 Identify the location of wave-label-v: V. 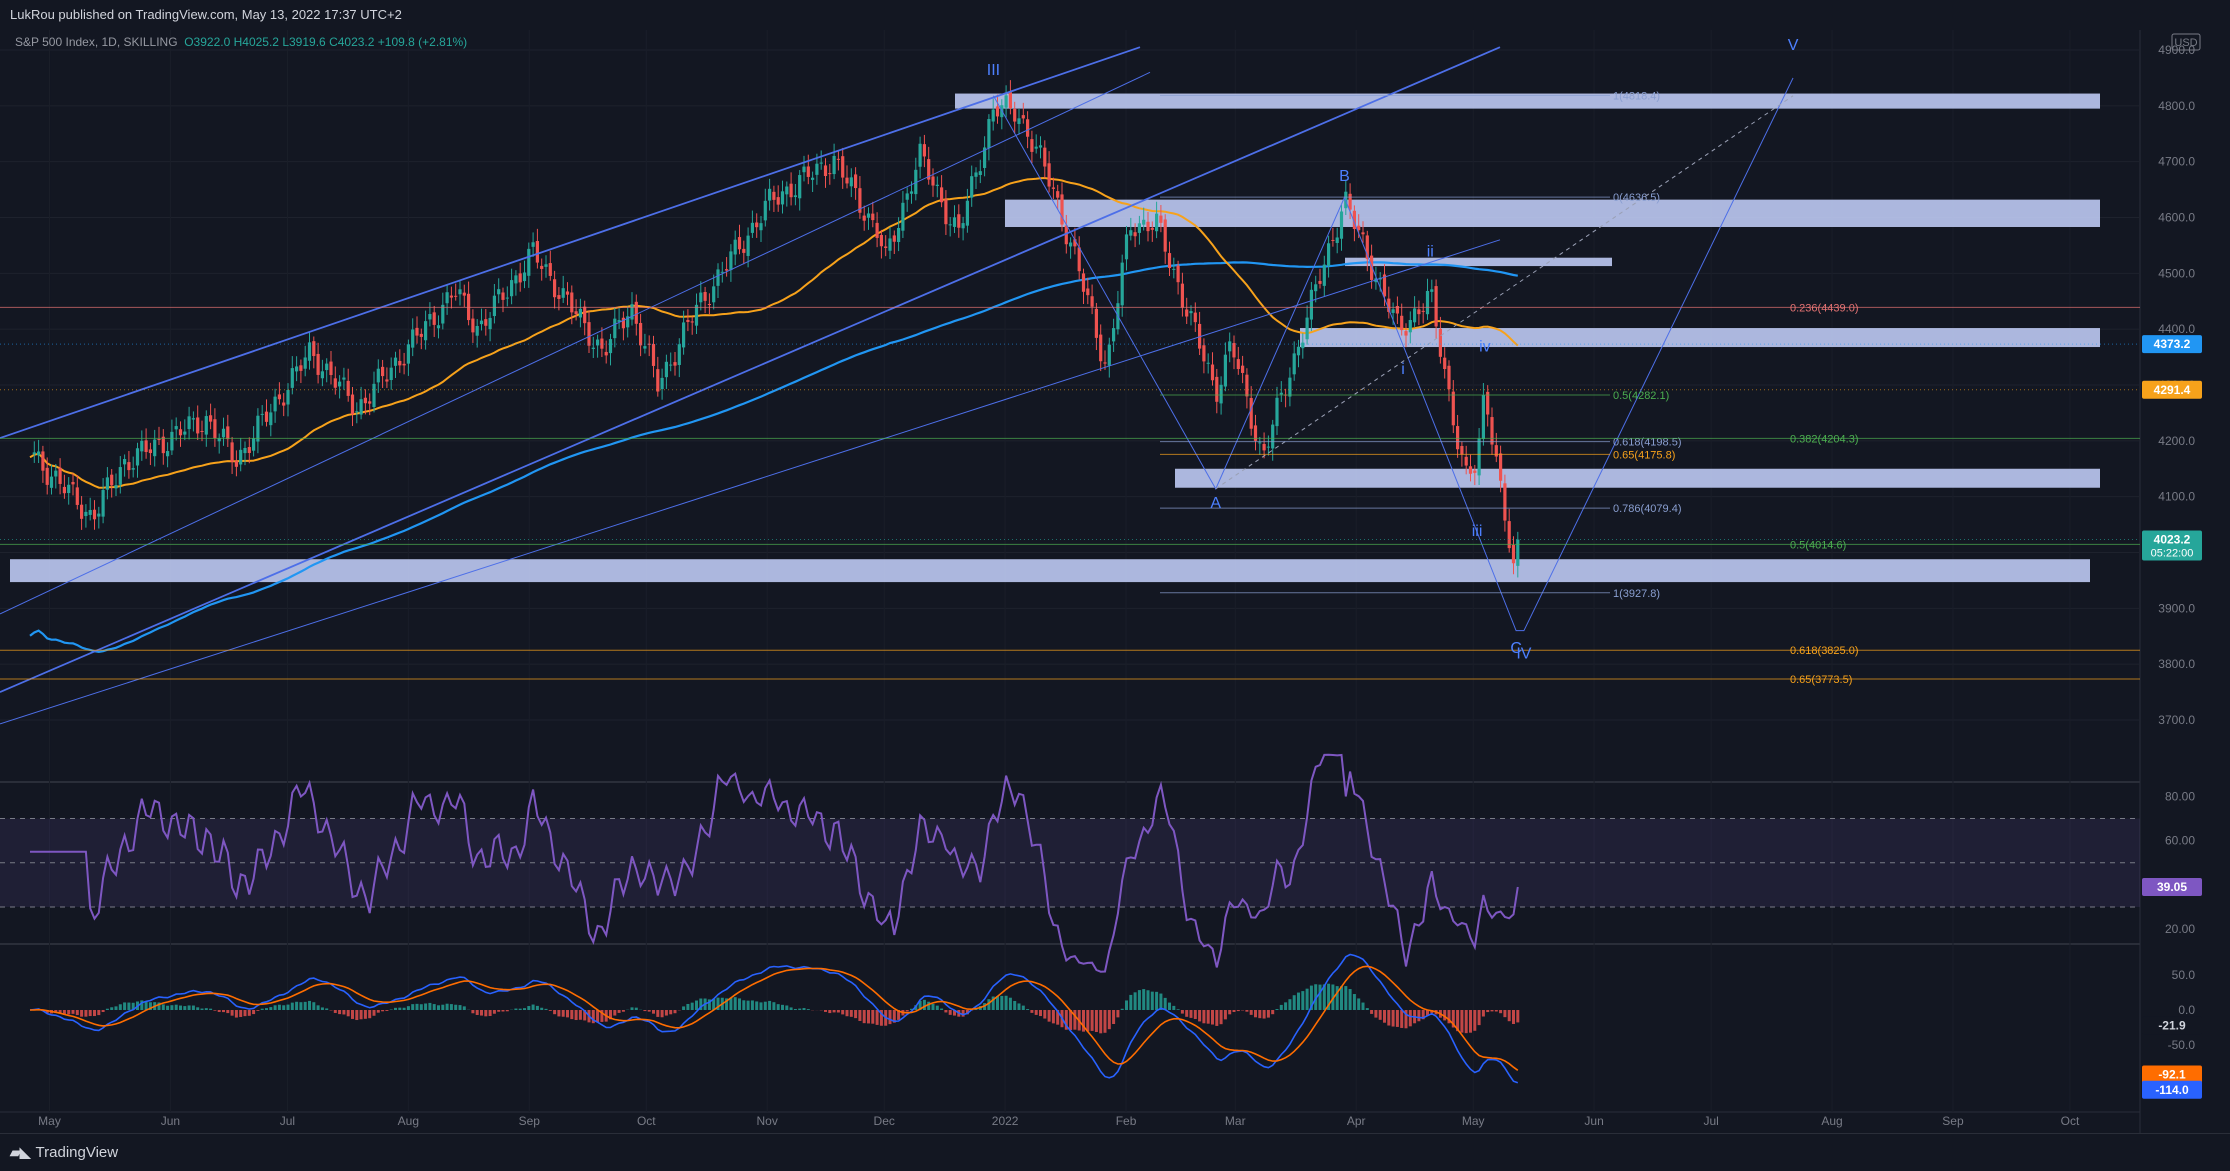
(1793, 45).